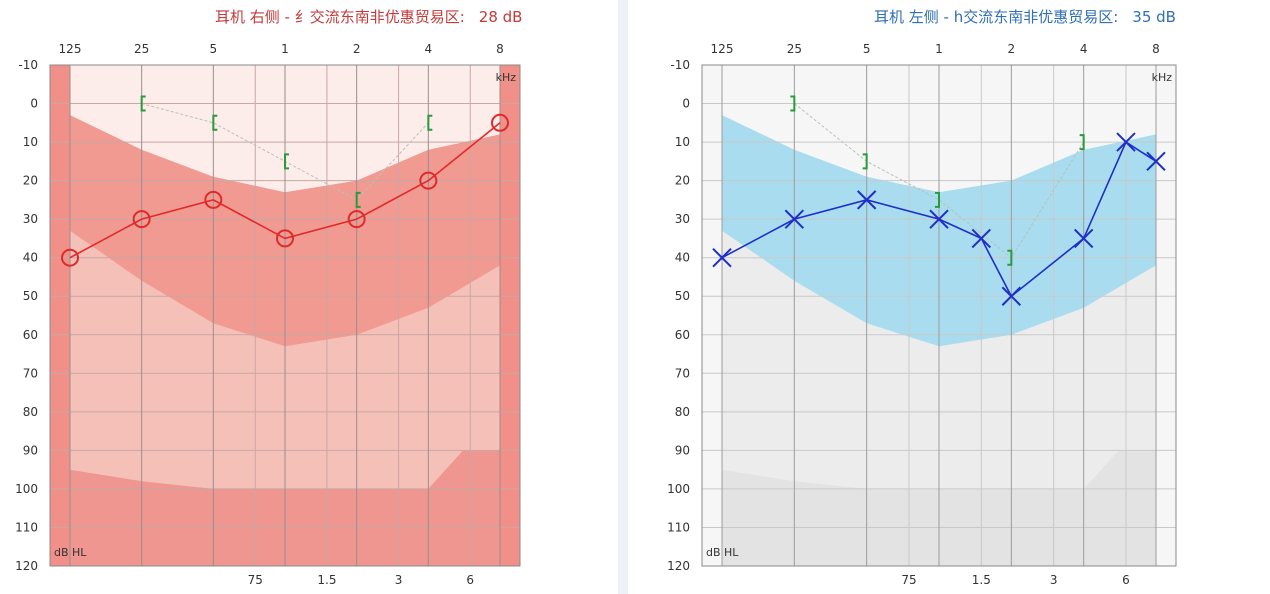 This screenshot has width=1270, height=594. I want to click on right-ear-header: 耳机 右侧 - 纟交流东南非优惠贸易区: 28 dB, so click(368, 16).